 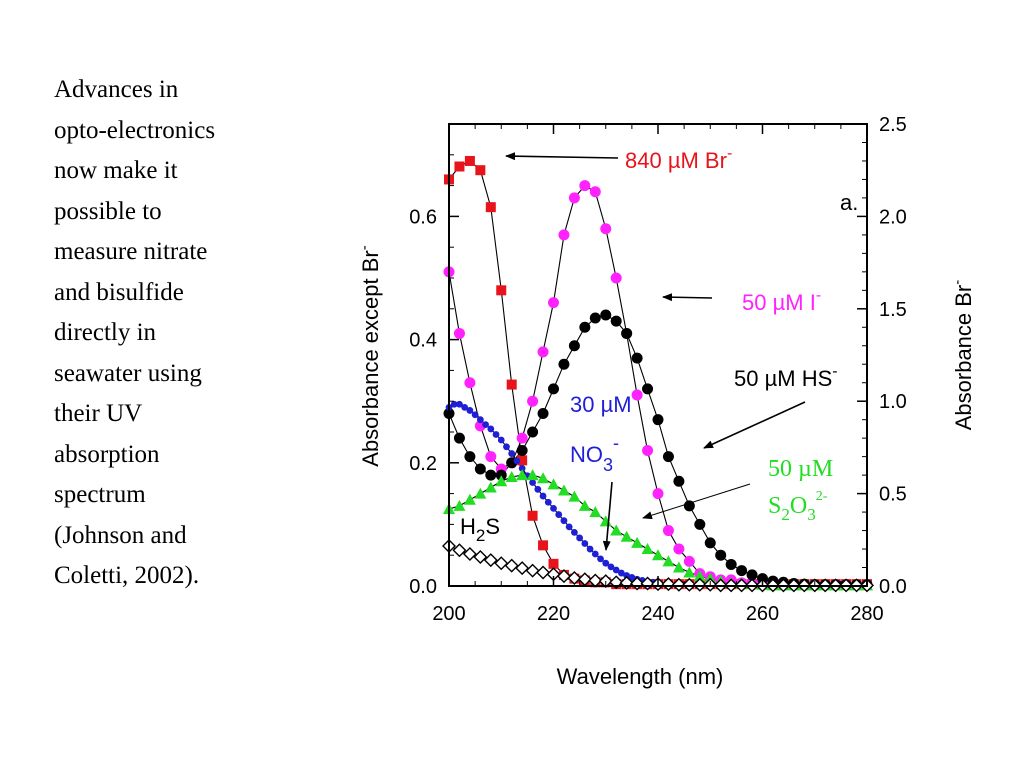 What do you see at coordinates (608, 465) in the screenshot?
I see `no3-label-sub: 3` at bounding box center [608, 465].